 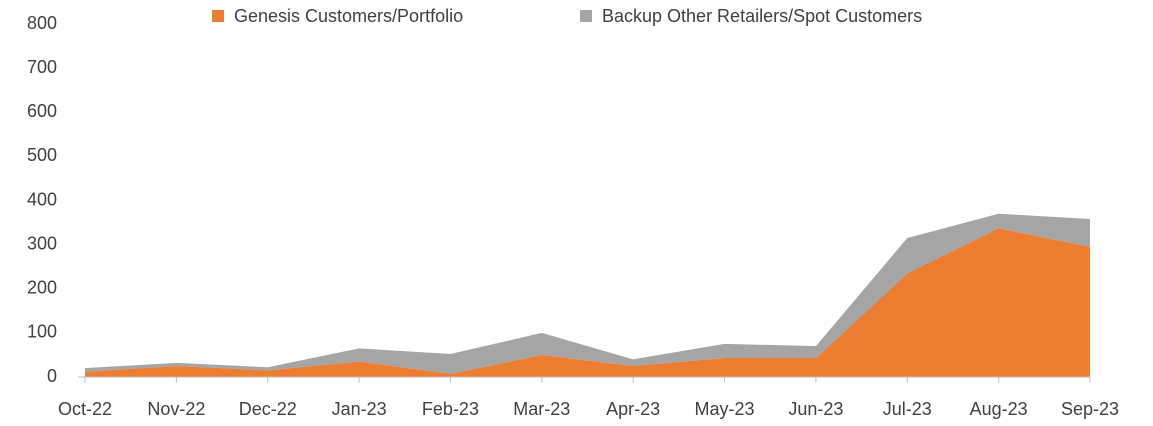 I want to click on x-tick-label: Apr-23, so click(x=633, y=409).